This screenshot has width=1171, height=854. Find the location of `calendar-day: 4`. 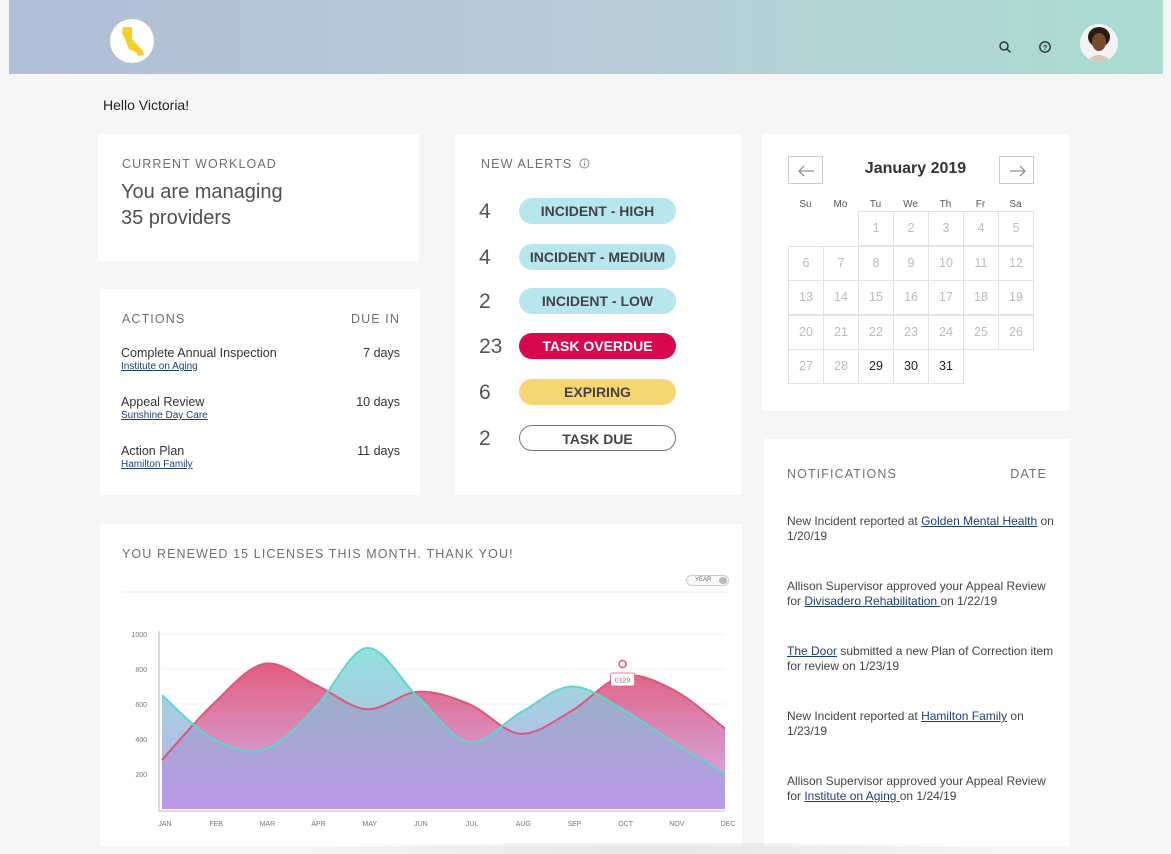

calendar-day: 4 is located at coordinates (981, 228).